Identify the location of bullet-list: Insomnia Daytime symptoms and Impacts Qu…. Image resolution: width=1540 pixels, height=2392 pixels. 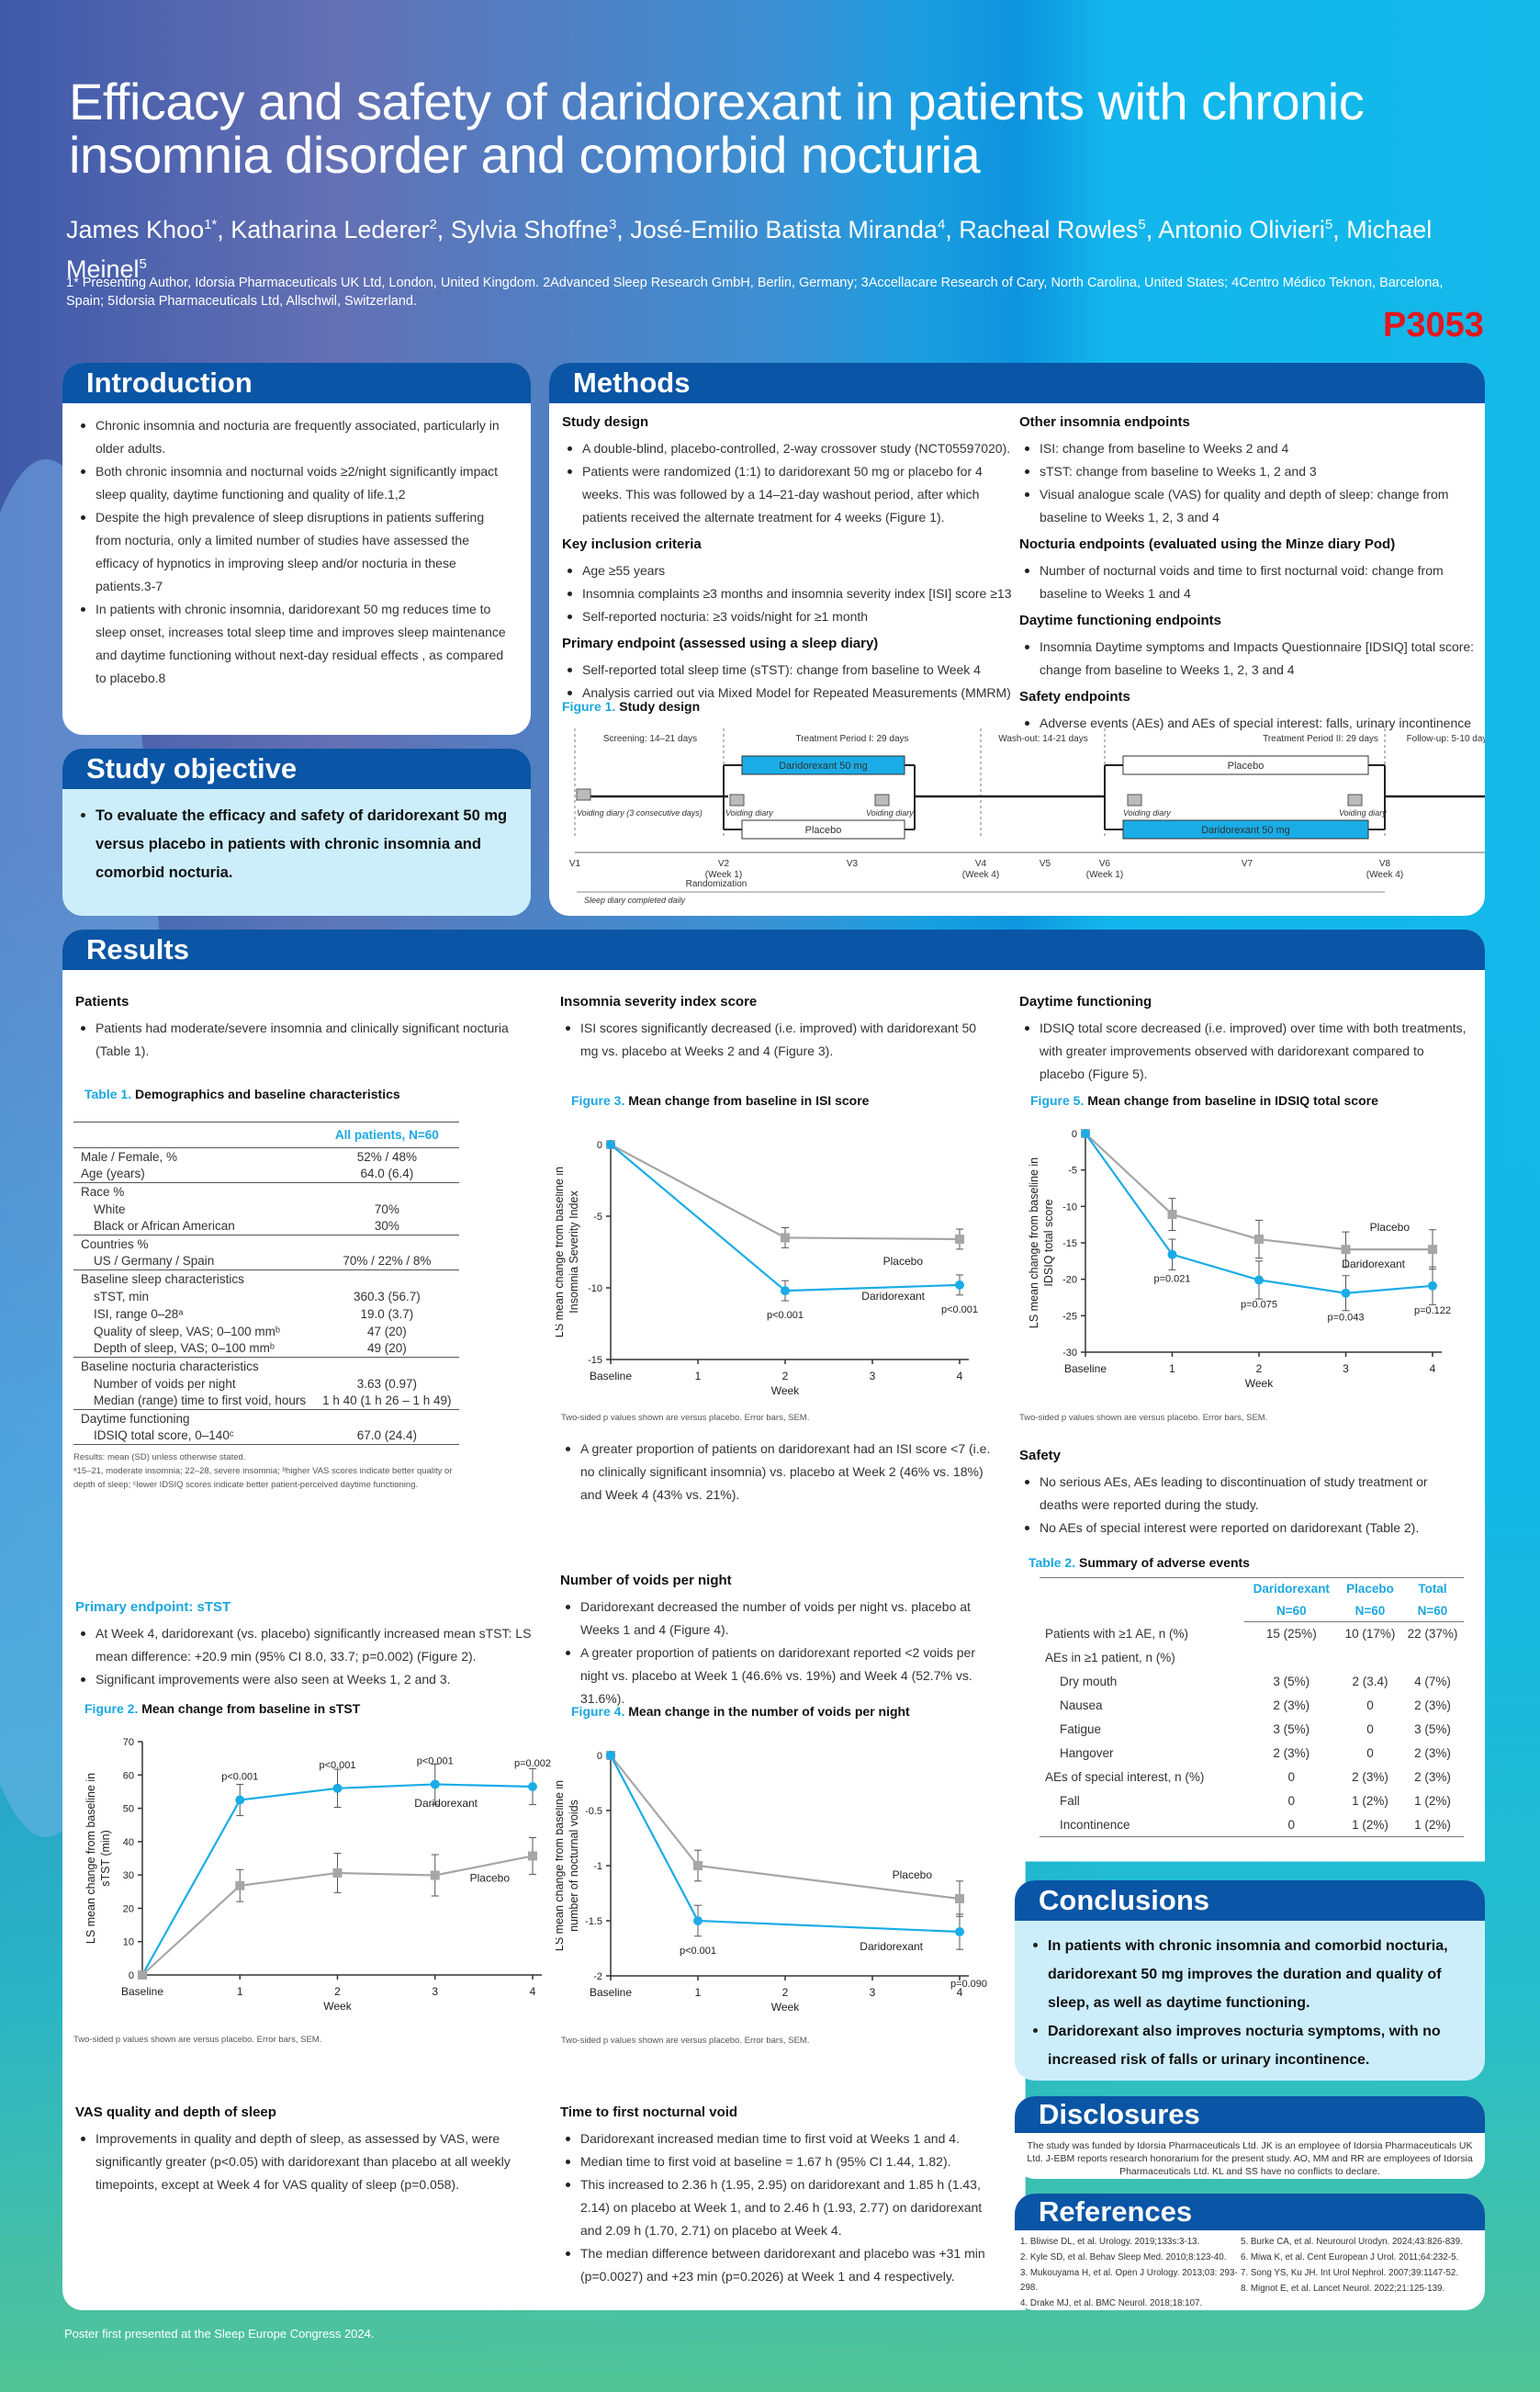
(1248, 659).